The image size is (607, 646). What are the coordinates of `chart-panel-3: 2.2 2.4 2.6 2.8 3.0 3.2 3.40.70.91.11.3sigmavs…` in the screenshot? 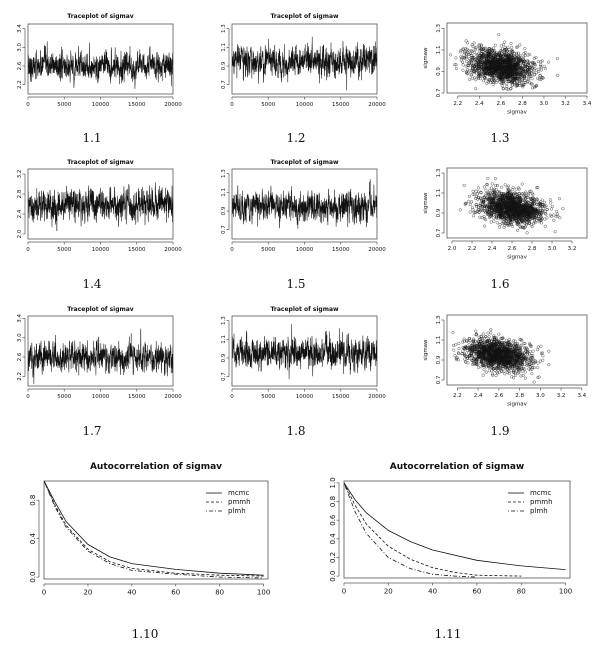 It's located at (507, 69).